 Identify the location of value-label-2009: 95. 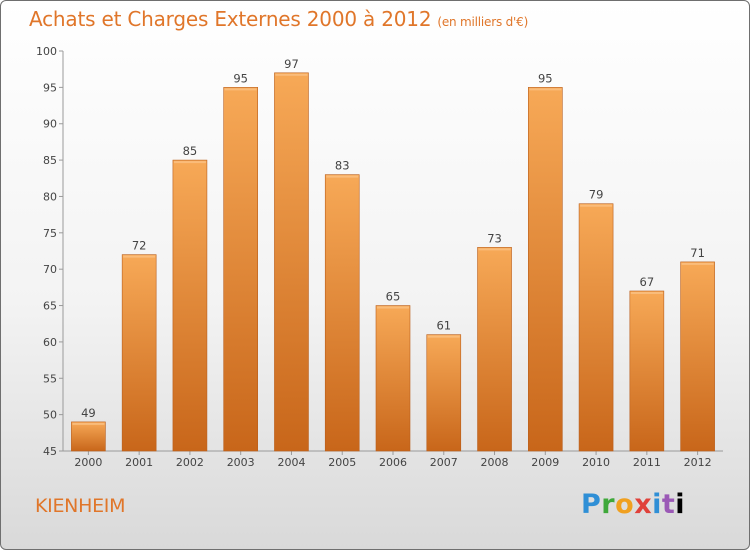
(545, 78).